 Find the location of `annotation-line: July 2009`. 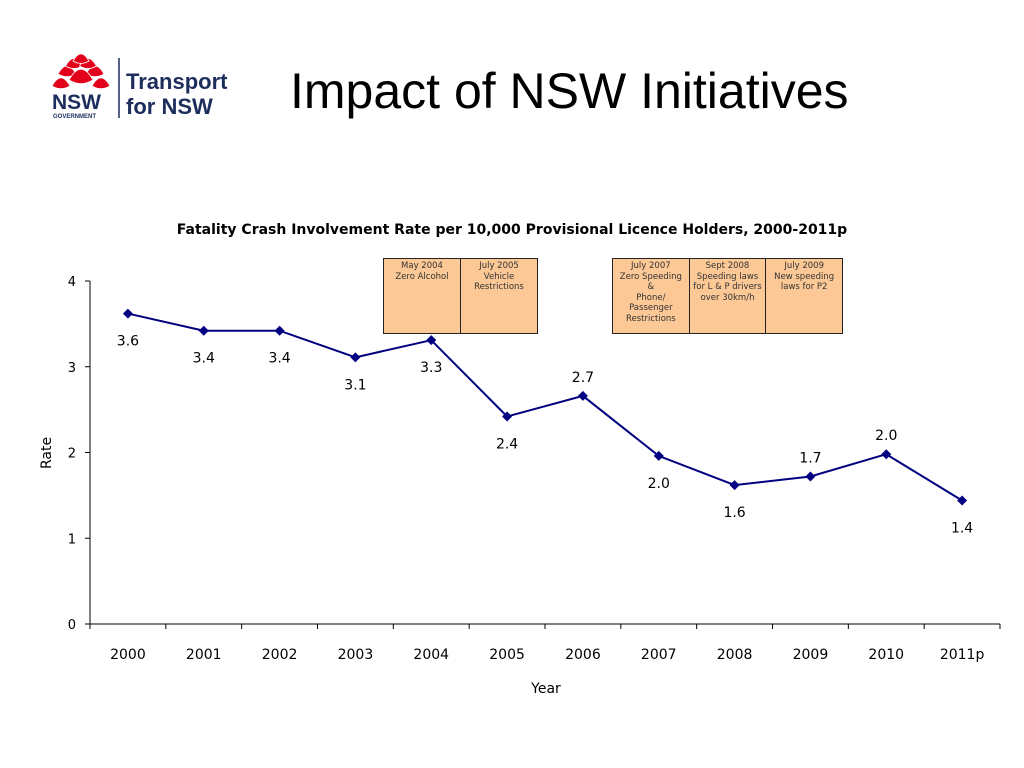

annotation-line: July 2009 is located at coordinates (804, 266).